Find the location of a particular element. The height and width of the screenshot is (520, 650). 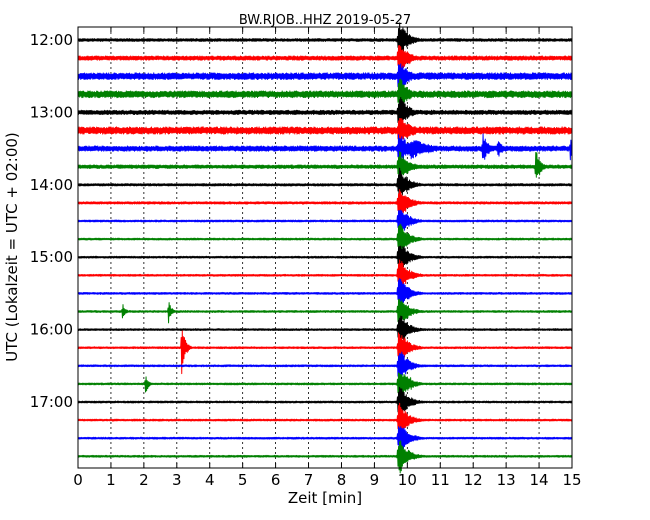

x-tick-label: 8 is located at coordinates (342, 480).